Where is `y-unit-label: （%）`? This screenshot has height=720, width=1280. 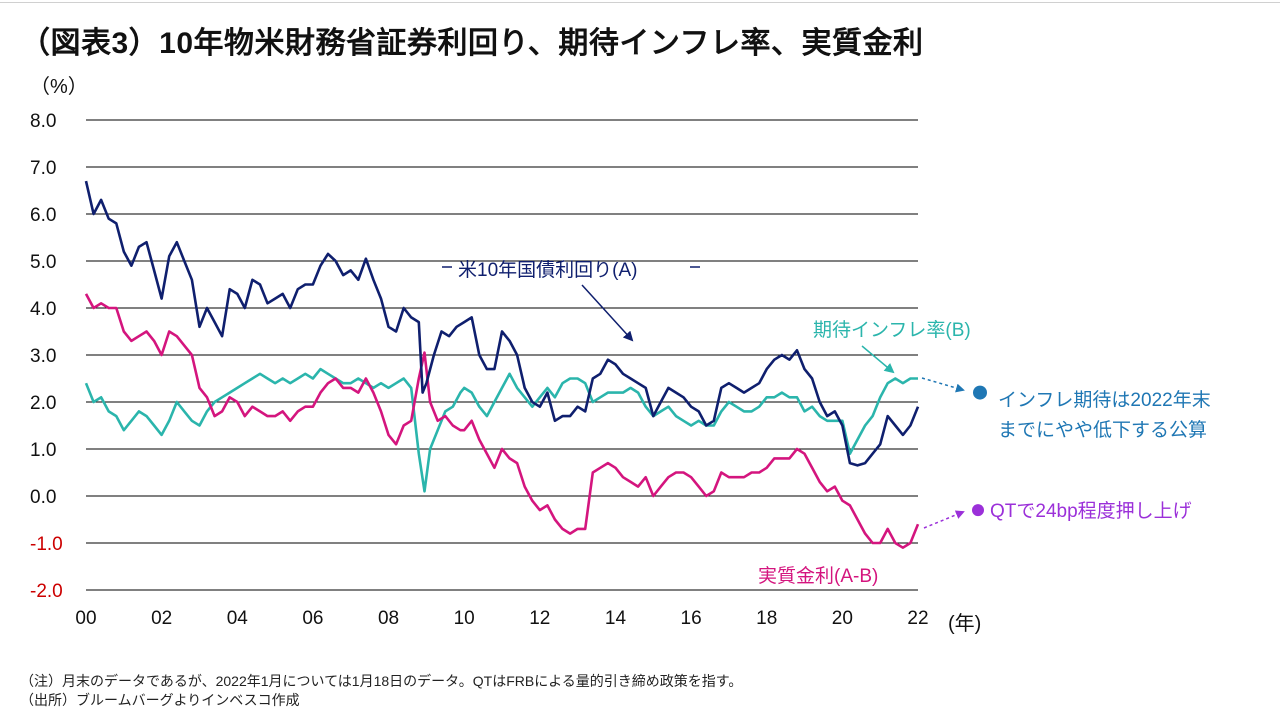
y-unit-label: （%） is located at coordinates (59, 86).